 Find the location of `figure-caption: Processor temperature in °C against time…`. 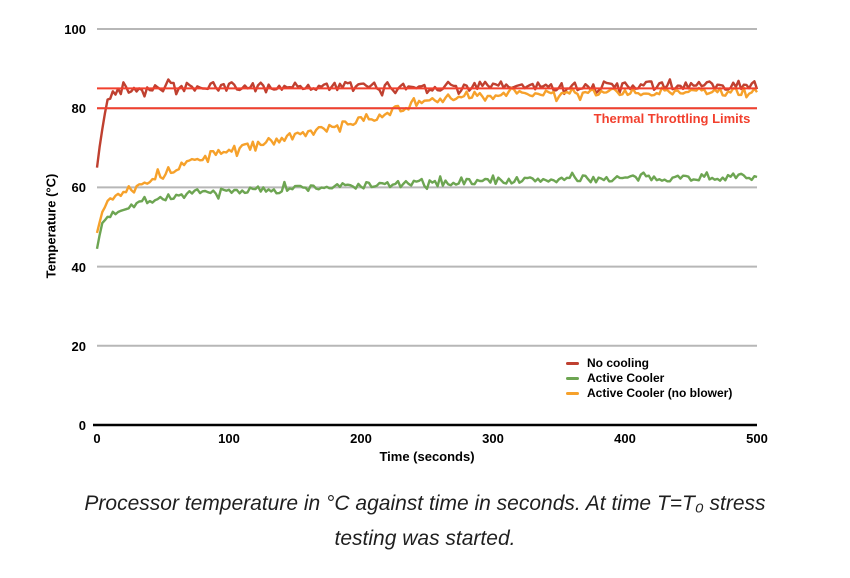

figure-caption: Processor temperature in °C against time… is located at coordinates (425, 521).